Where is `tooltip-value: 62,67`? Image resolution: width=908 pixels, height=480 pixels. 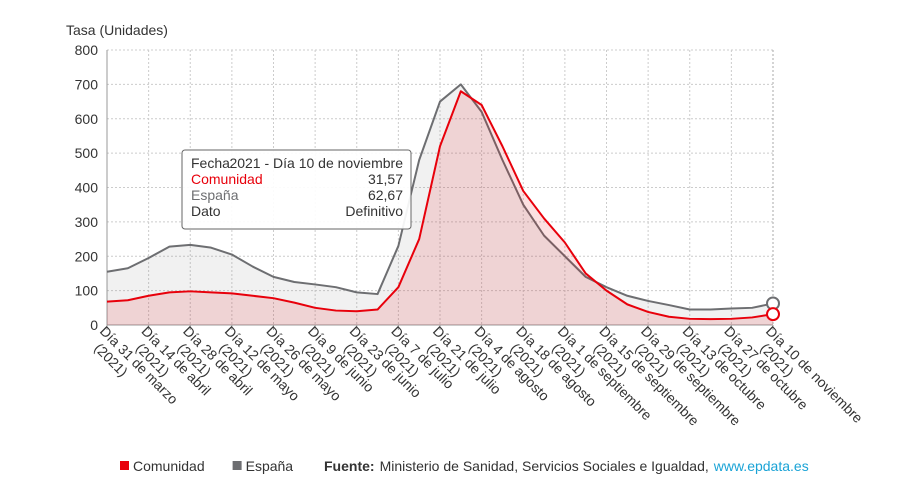 tooltip-value: 62,67 is located at coordinates (385, 195).